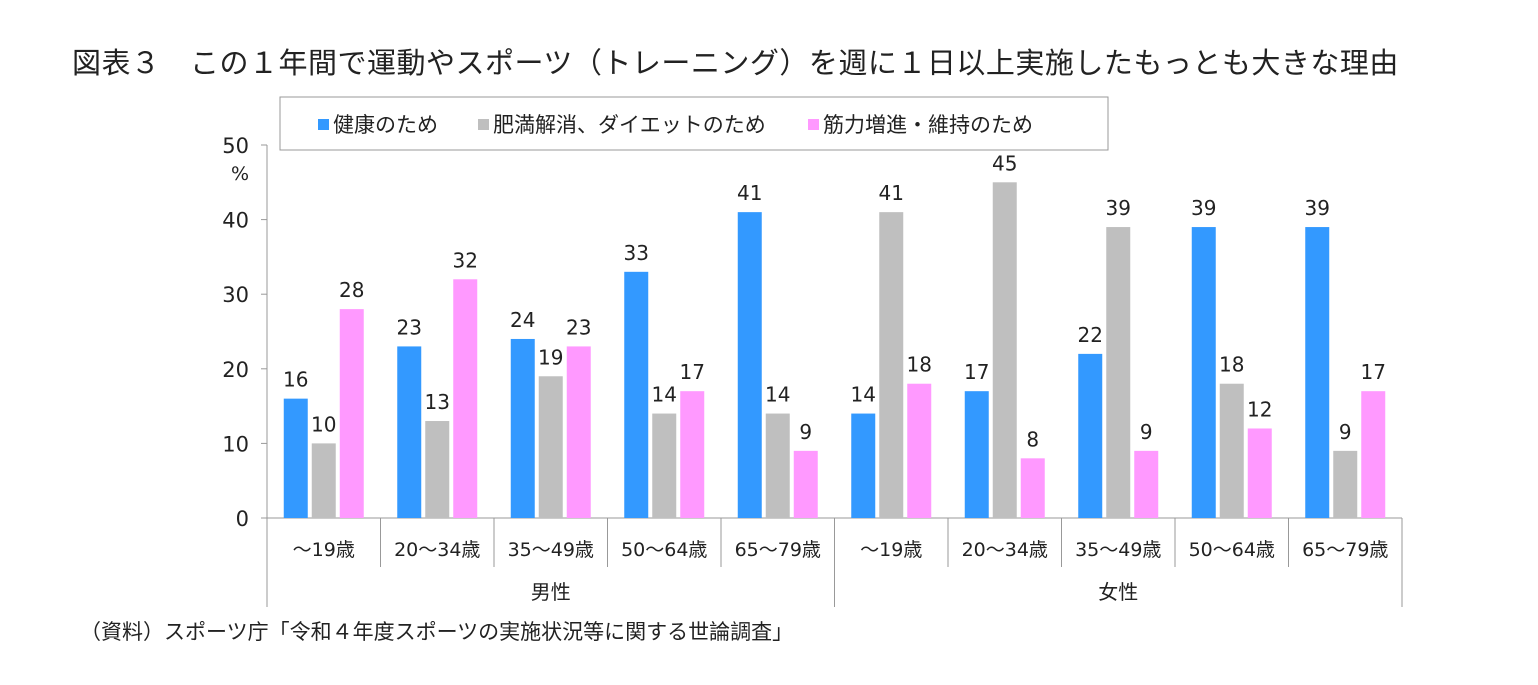 The width and height of the screenshot is (1538, 685). Describe the element at coordinates (522, 320) in the screenshot. I see `data-label: 24` at that location.